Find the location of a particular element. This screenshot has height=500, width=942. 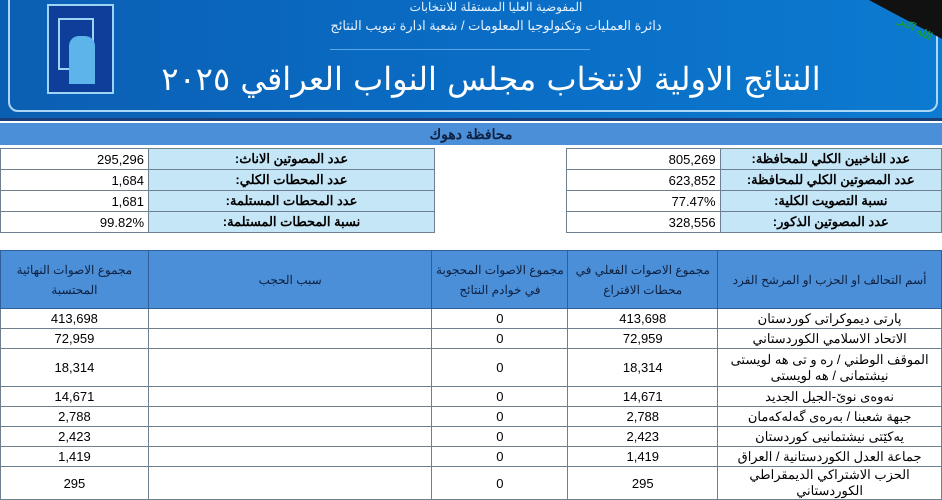

info-row: 328,556 عدد المصوتين الذكور: is located at coordinates (754, 222).